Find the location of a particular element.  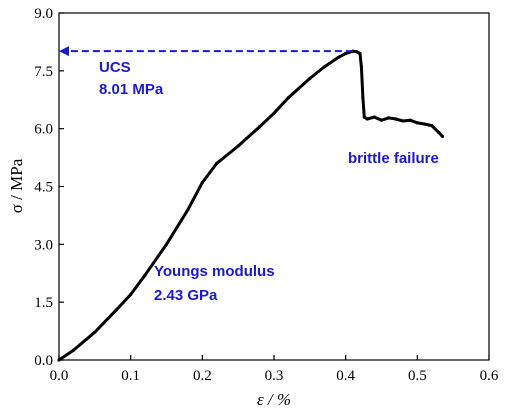

x-axis: 0.0 0.1 0.2 0.3 0.4 0.5 0.6 is located at coordinates (274, 369).